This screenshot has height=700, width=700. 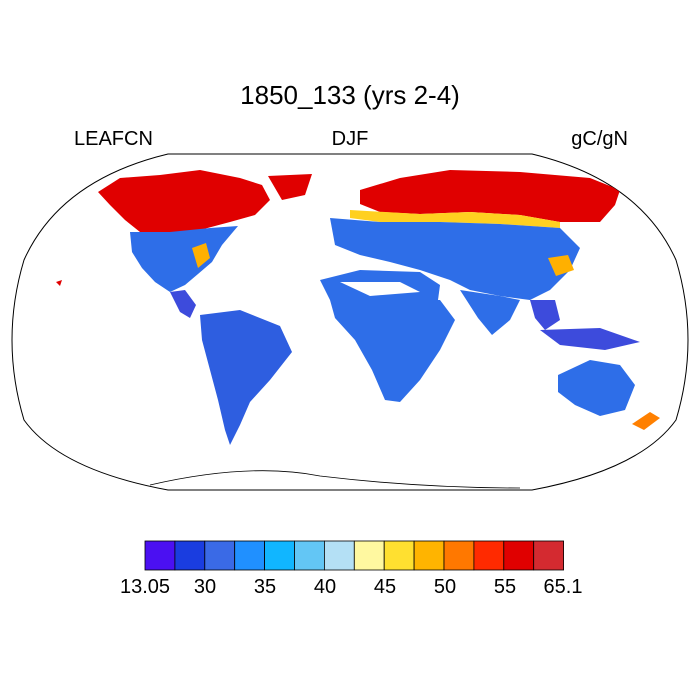 I want to click on season-label: DJF, so click(x=350, y=139).